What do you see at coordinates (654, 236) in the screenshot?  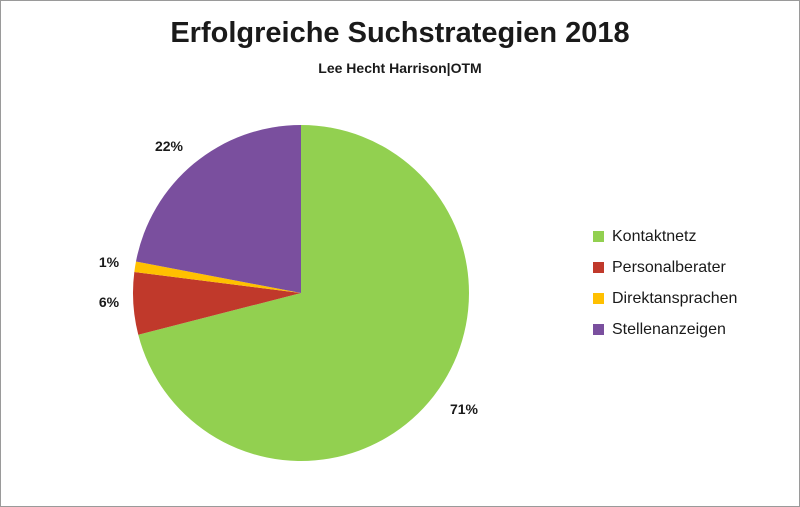 I see `legend-label: Kontaktnetz` at bounding box center [654, 236].